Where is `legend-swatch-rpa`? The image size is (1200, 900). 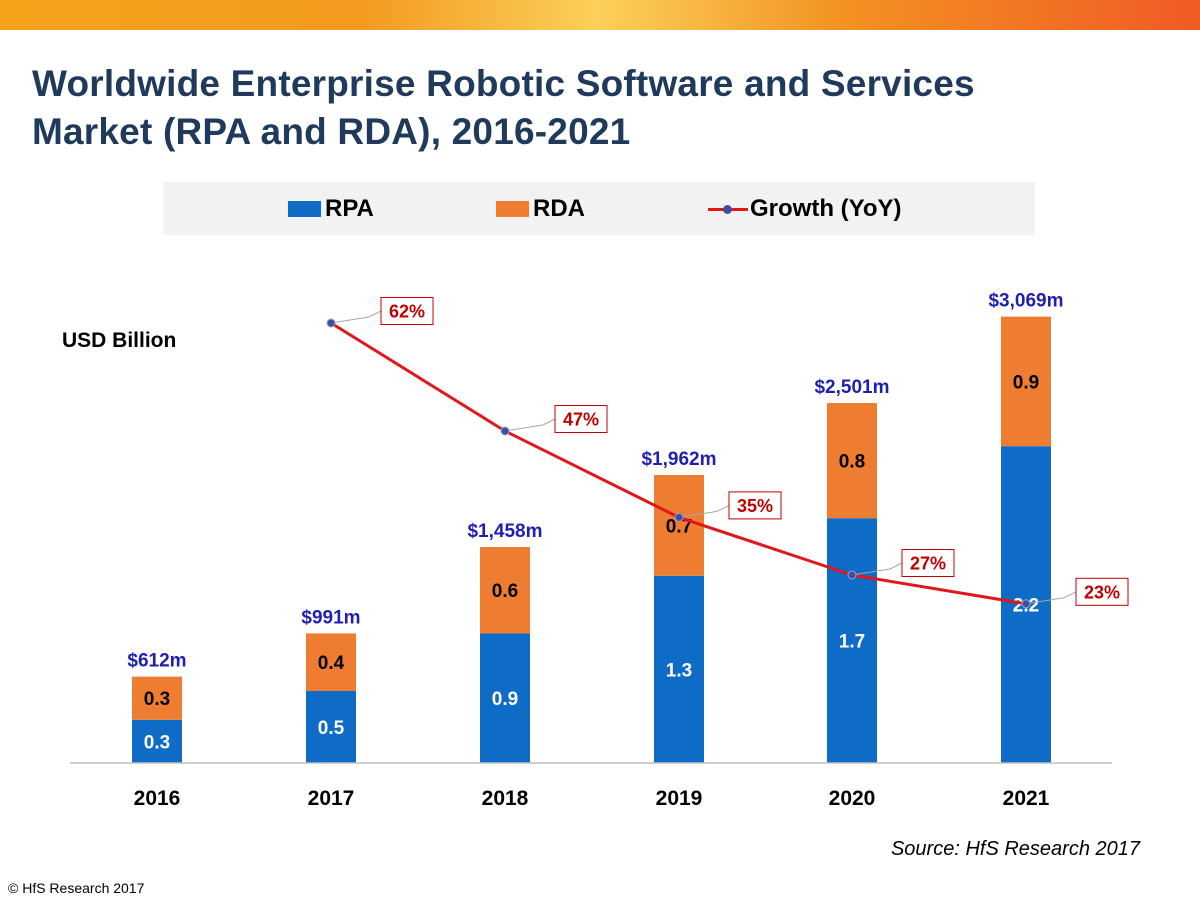 legend-swatch-rpa is located at coordinates (304, 208).